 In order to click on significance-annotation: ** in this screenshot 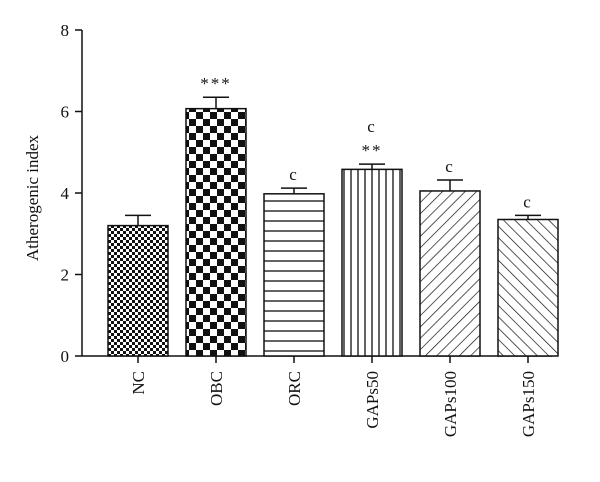, I will do `click(372, 150)`.